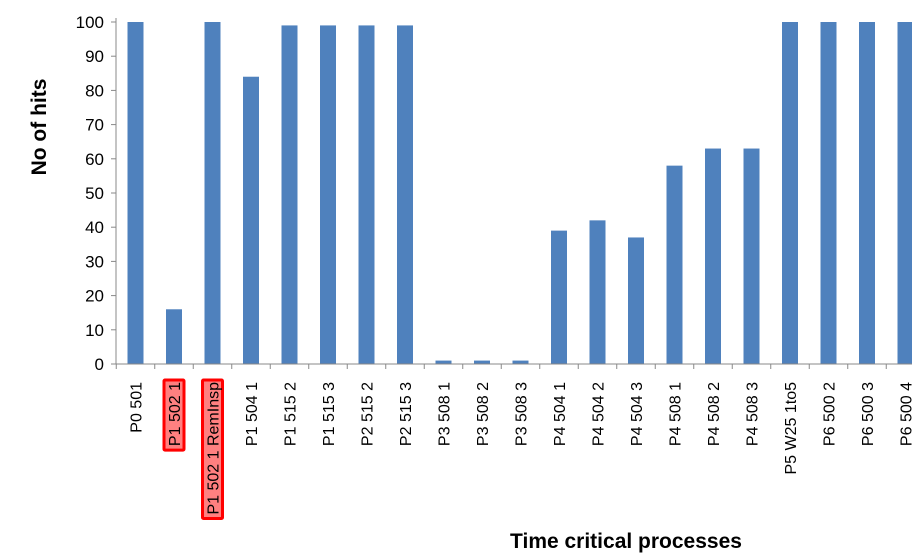 The image size is (912, 559). What do you see at coordinates (406, 414) in the screenshot?
I see `x-tick-label: P2 515 3` at bounding box center [406, 414].